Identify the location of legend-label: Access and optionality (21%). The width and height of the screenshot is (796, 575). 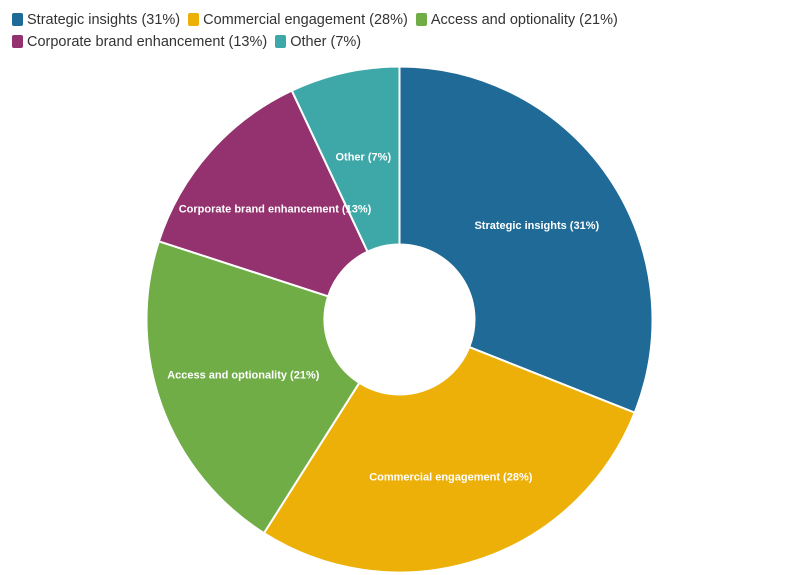
(524, 19).